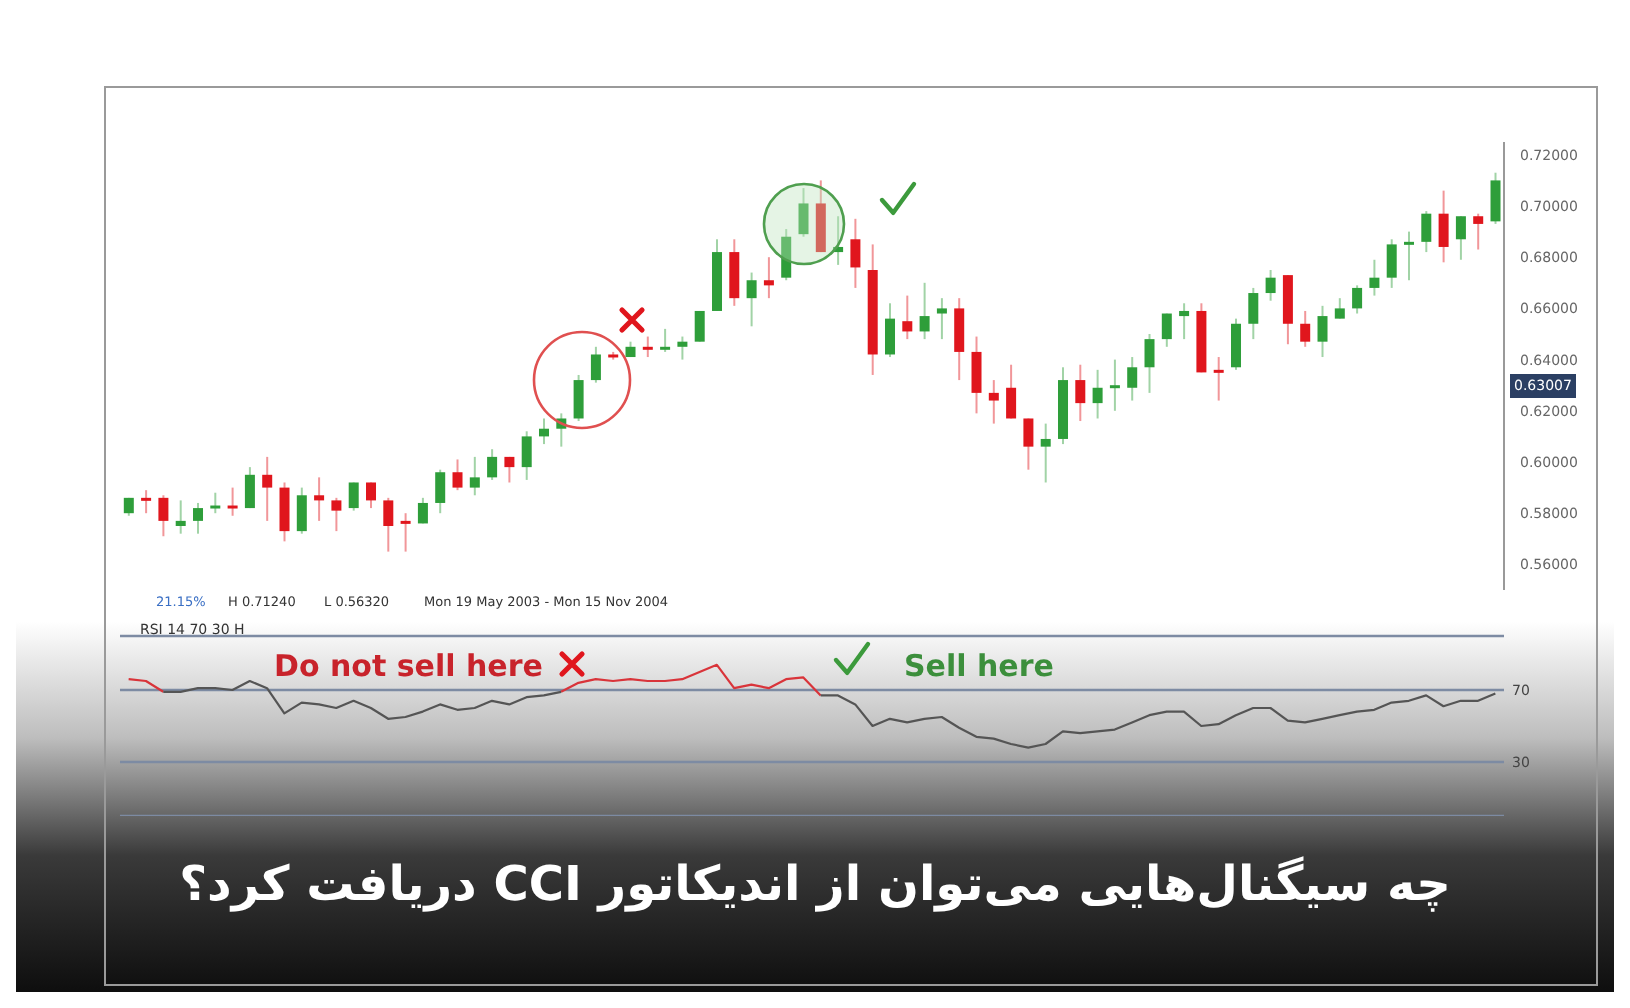  What do you see at coordinates (408, 666) in the screenshot?
I see `annotation: Do not sell here` at bounding box center [408, 666].